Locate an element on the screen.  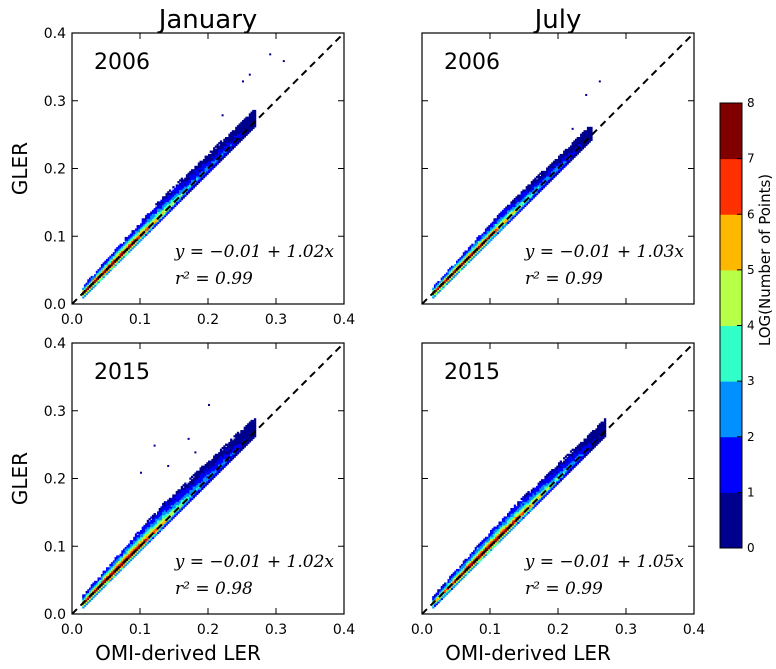
colorbar-segment is located at coordinates (731, 464).